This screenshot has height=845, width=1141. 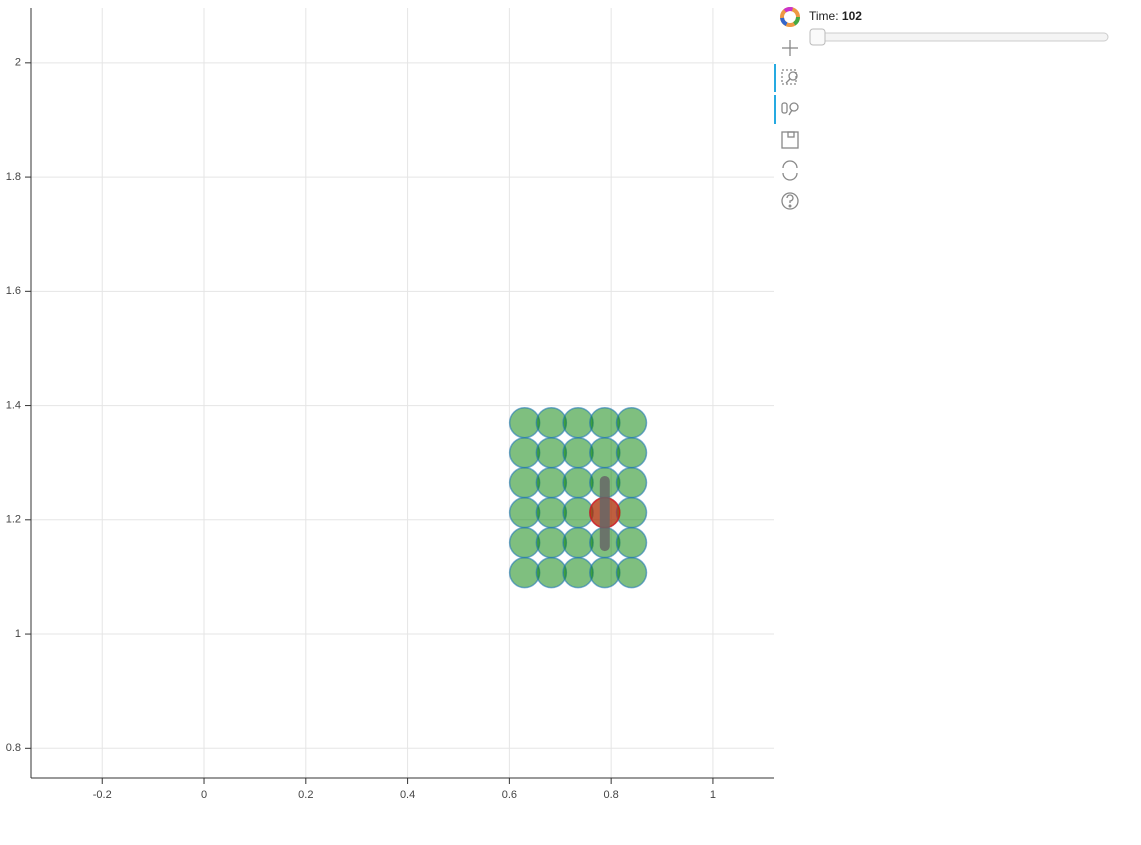 I want to click on toolbar, so click(x=787, y=108).